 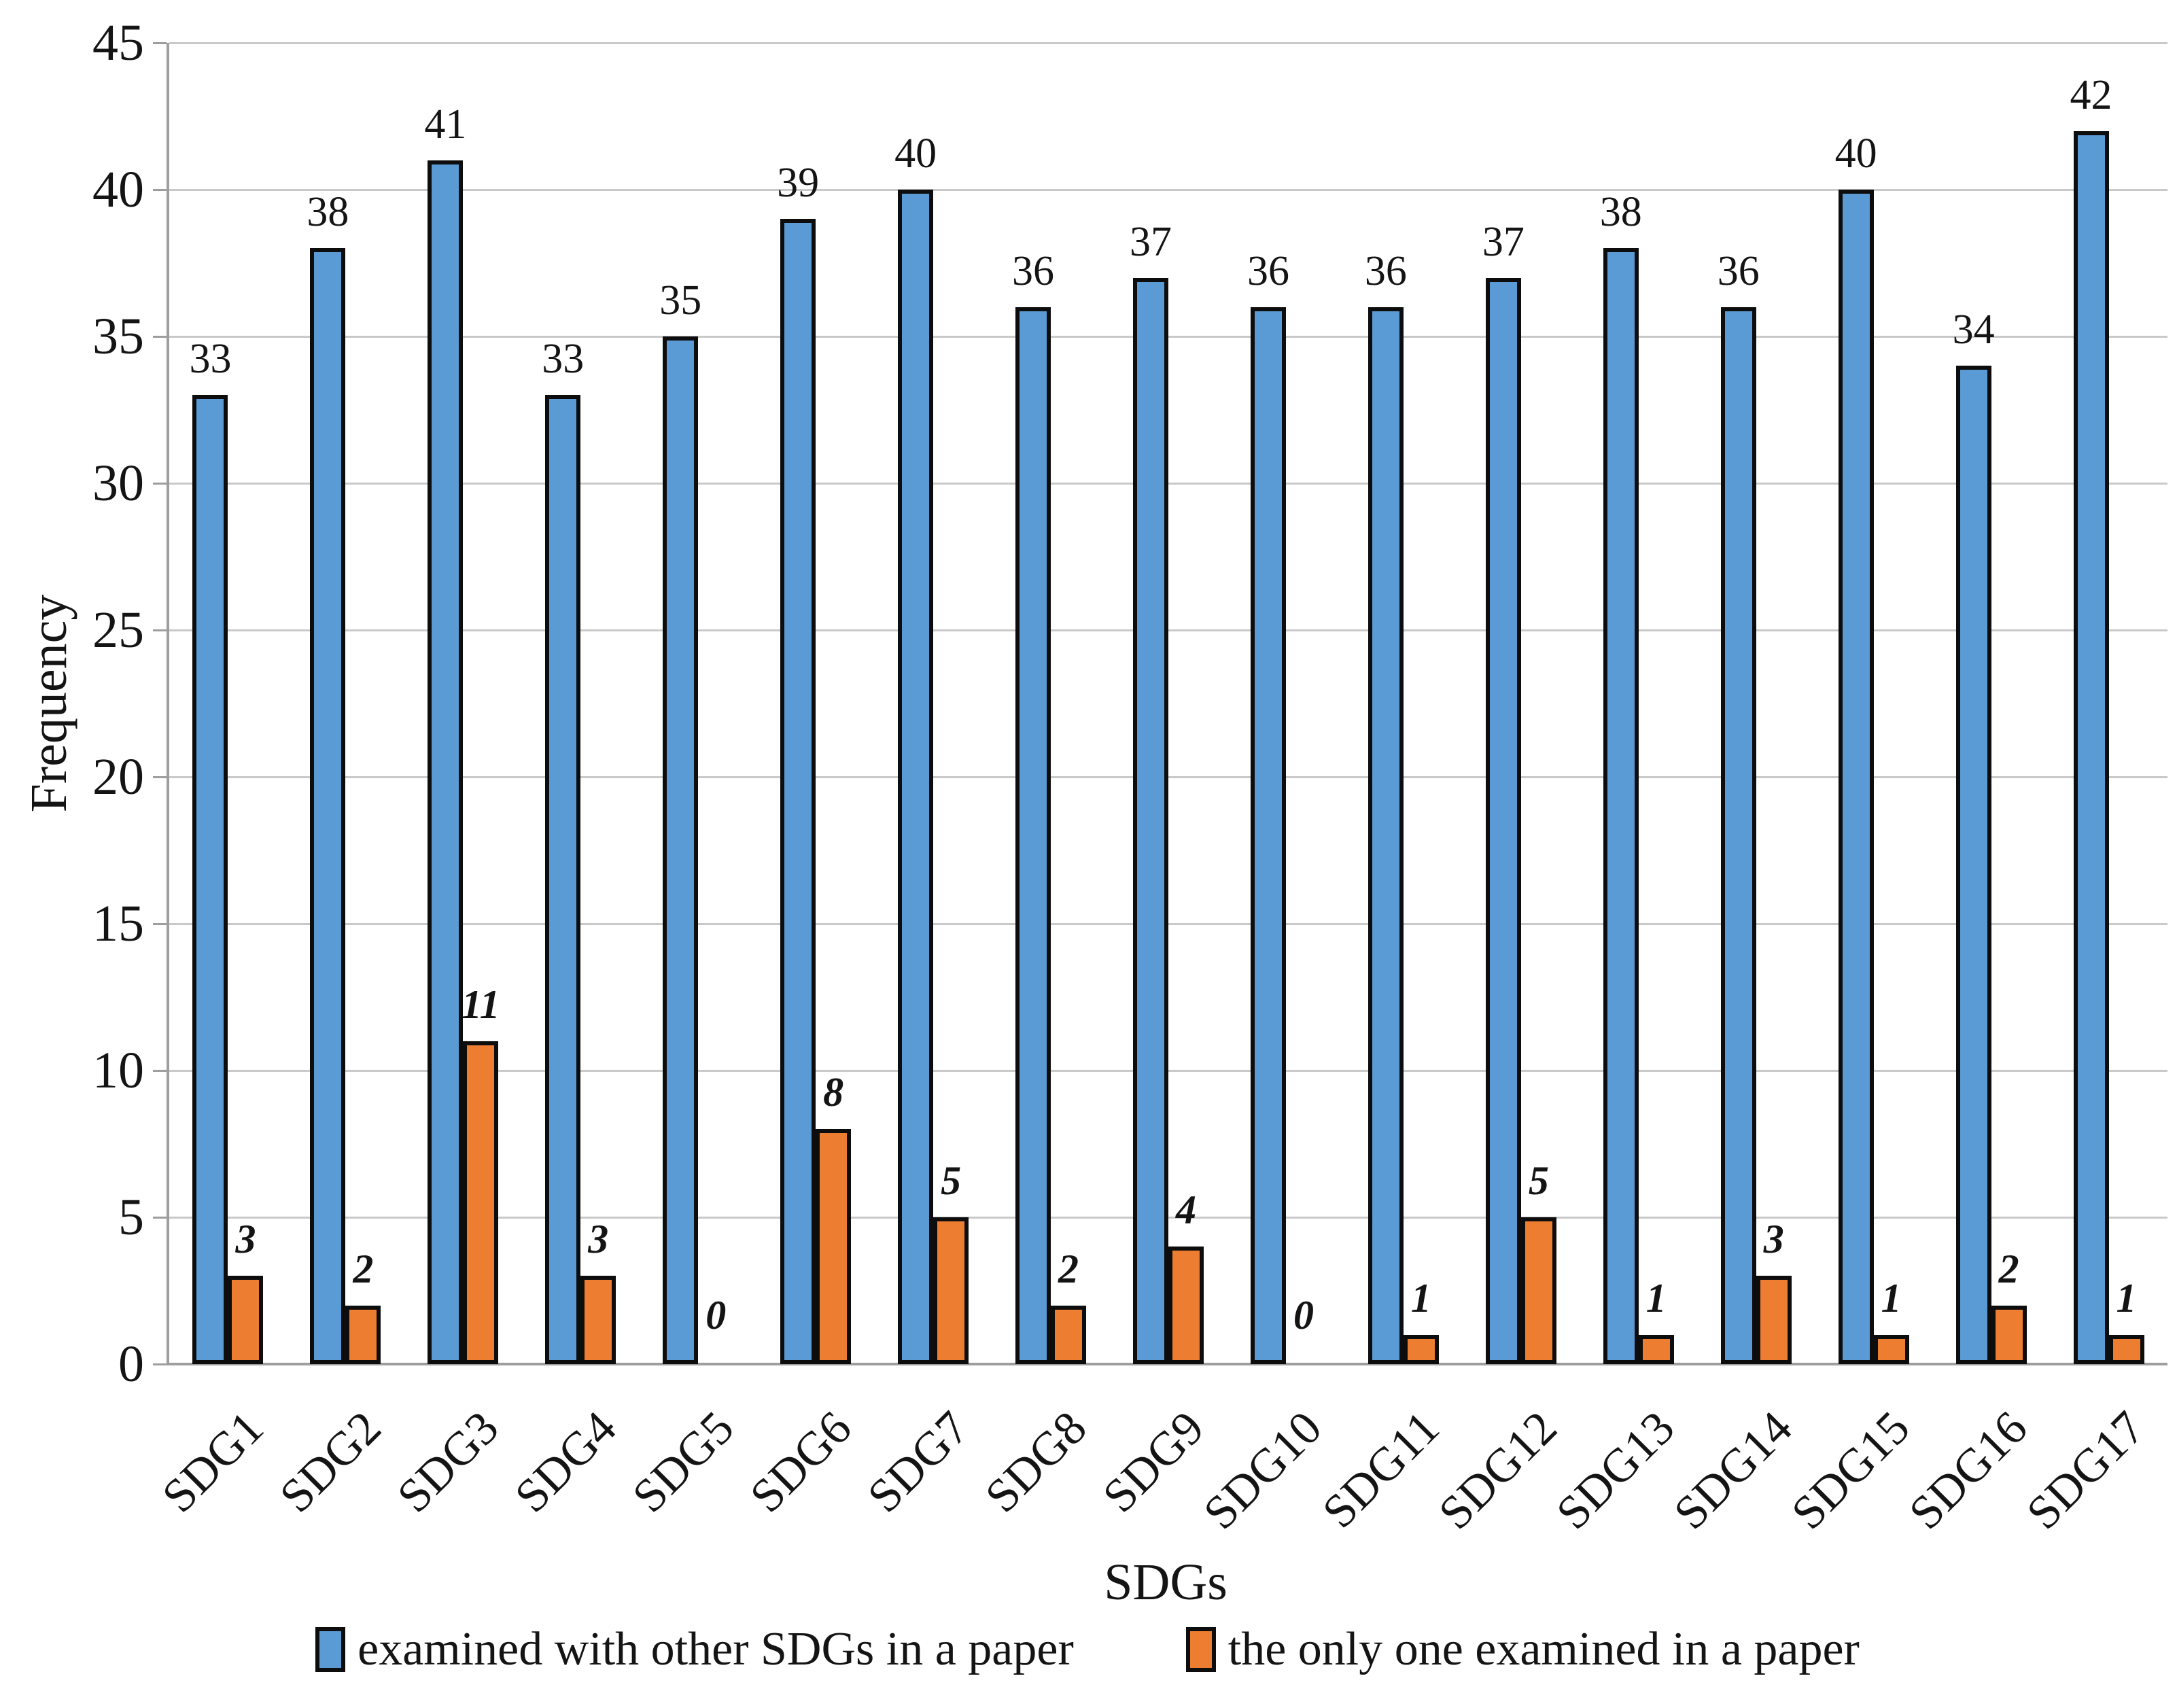 I want to click on data-label-orange-SDG10: 0, so click(x=1303, y=1315).